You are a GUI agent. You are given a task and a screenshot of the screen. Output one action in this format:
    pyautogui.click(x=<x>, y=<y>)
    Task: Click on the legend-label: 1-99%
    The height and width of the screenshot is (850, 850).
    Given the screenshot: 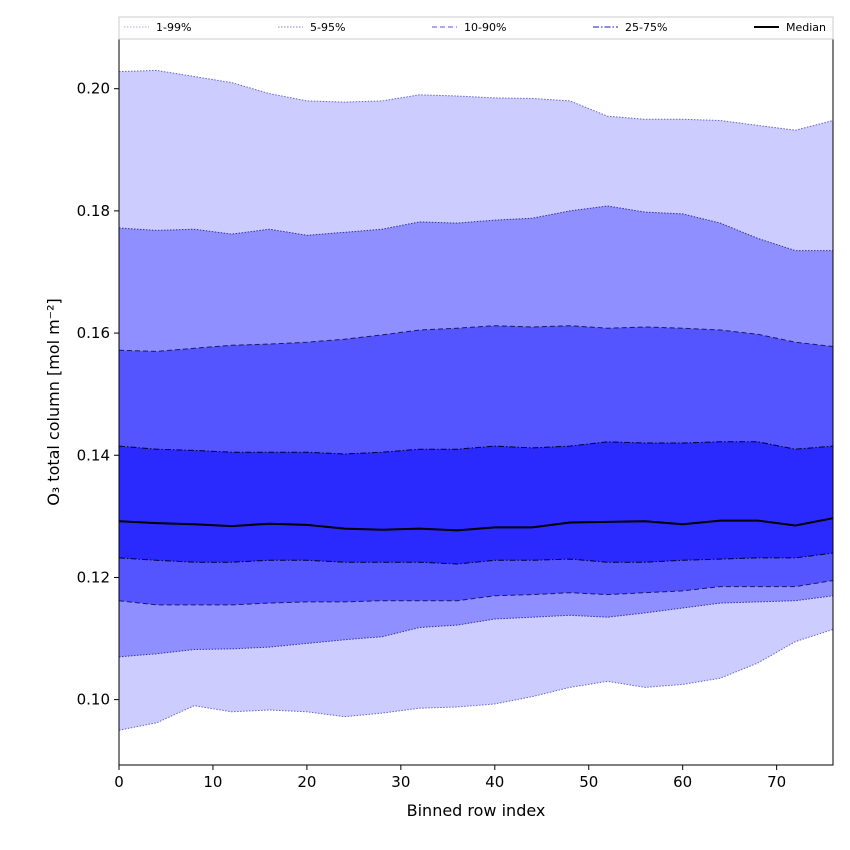 What is the action you would take?
    pyautogui.click(x=173, y=27)
    